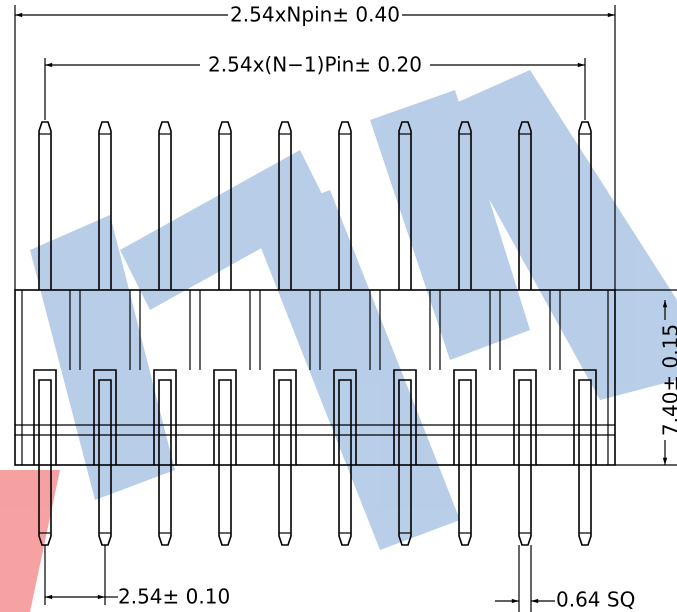 The image size is (677, 612). What do you see at coordinates (315, 15) in the screenshot?
I see `dim-label: 2.54xNpin± 0.40` at bounding box center [315, 15].